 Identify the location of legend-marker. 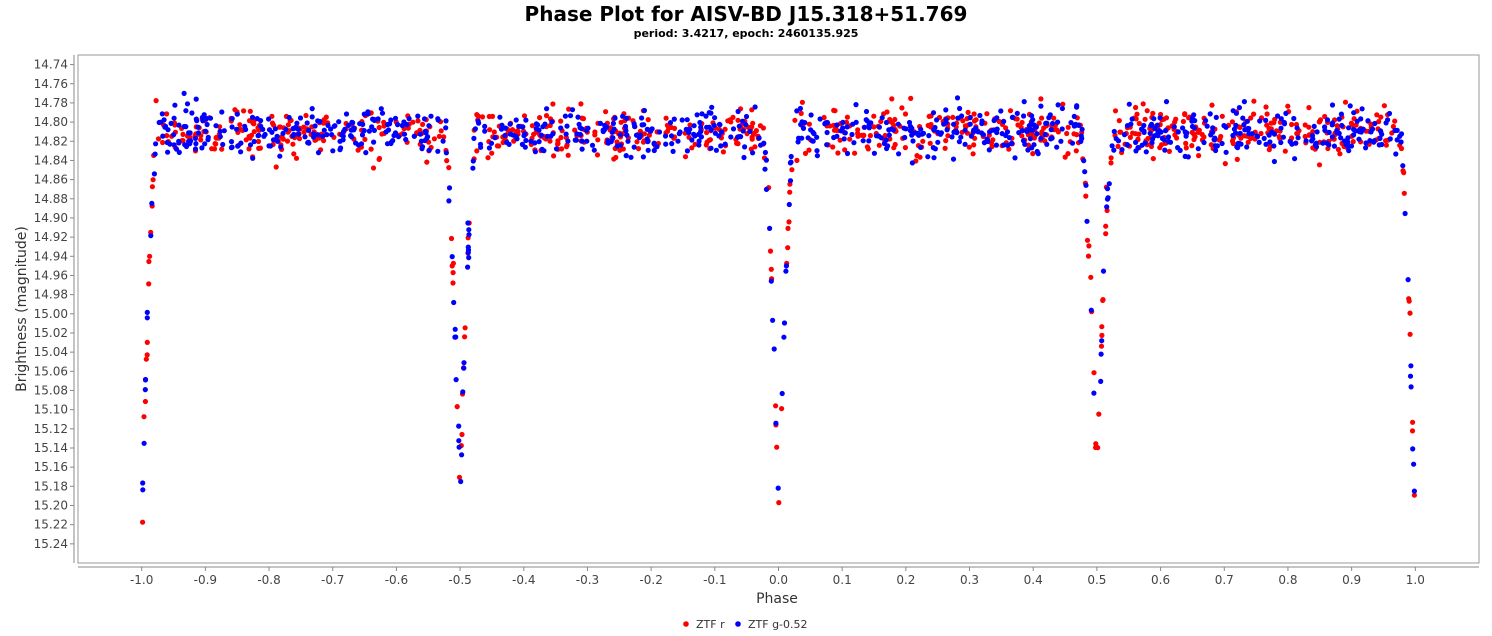
(686, 624).